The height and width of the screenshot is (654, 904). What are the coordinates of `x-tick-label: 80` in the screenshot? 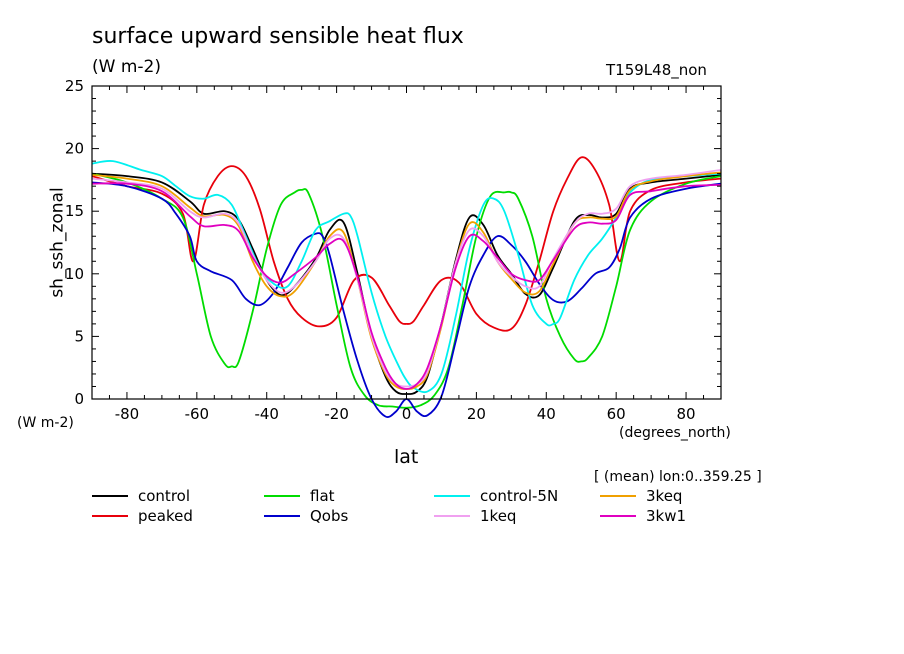 It's located at (686, 414).